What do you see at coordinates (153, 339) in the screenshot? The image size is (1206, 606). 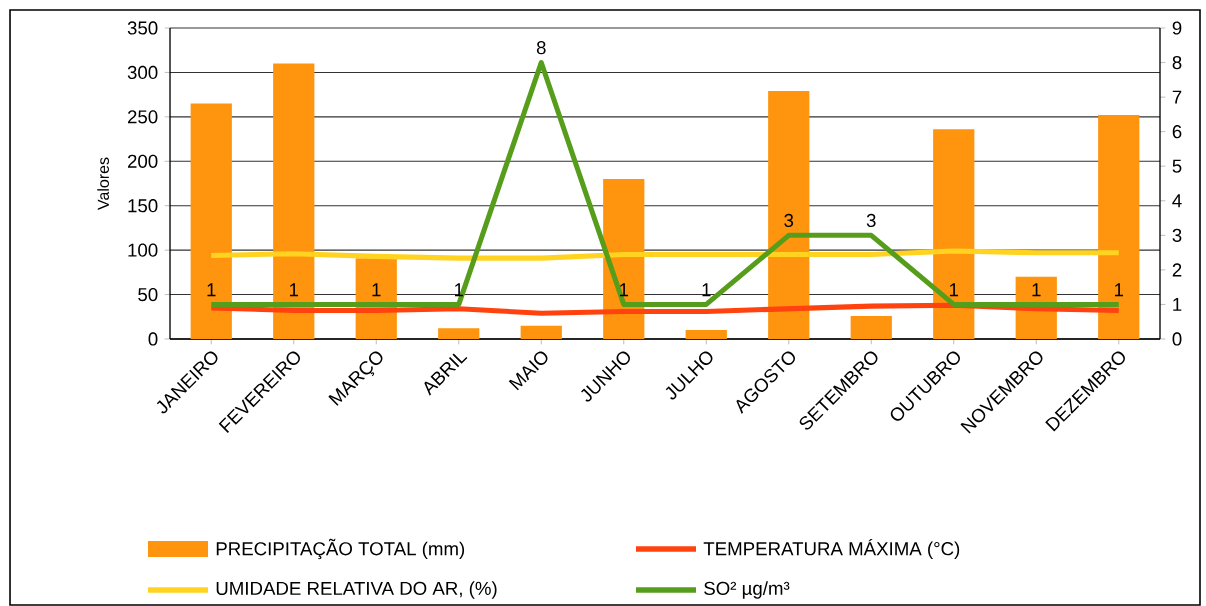 I see `y-tick-label: 0` at bounding box center [153, 339].